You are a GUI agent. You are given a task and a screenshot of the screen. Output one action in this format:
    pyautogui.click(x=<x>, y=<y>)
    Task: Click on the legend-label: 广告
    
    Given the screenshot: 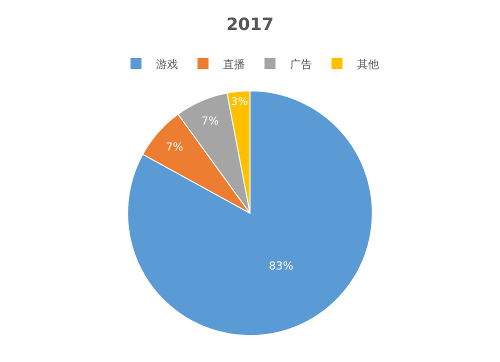 What is the action you would take?
    pyautogui.click(x=301, y=64)
    